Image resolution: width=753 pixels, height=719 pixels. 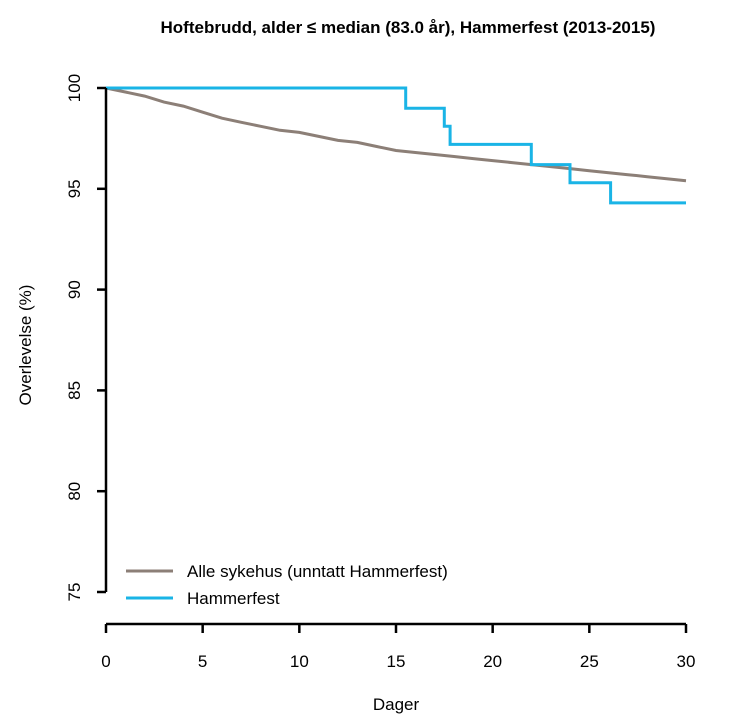 I want to click on x-tick-label: 10, so click(x=299, y=661).